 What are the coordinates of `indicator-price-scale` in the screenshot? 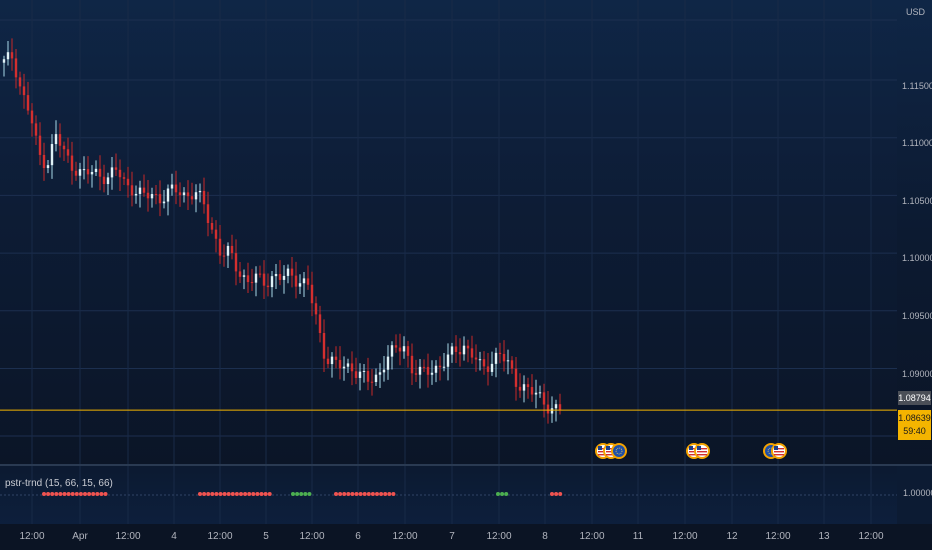 It's located at (914, 495).